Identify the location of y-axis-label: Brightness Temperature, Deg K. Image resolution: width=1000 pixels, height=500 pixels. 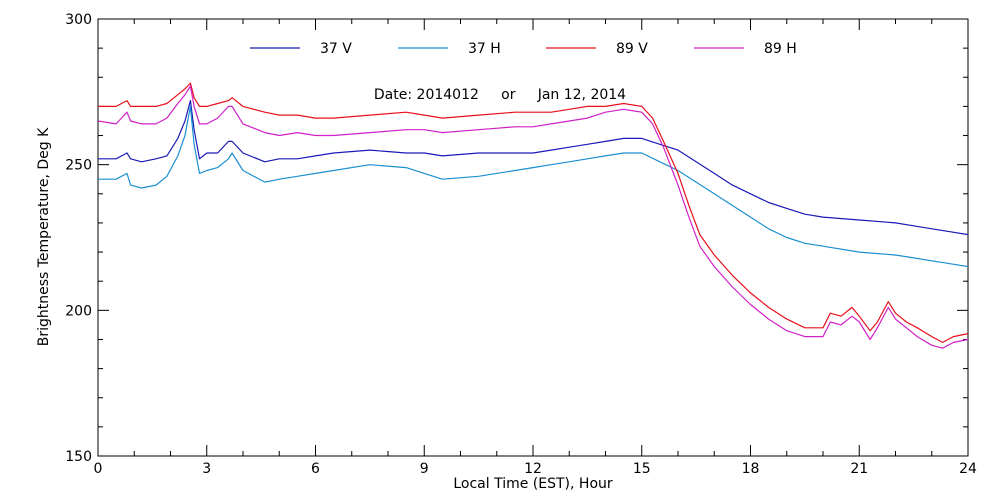
(44, 236).